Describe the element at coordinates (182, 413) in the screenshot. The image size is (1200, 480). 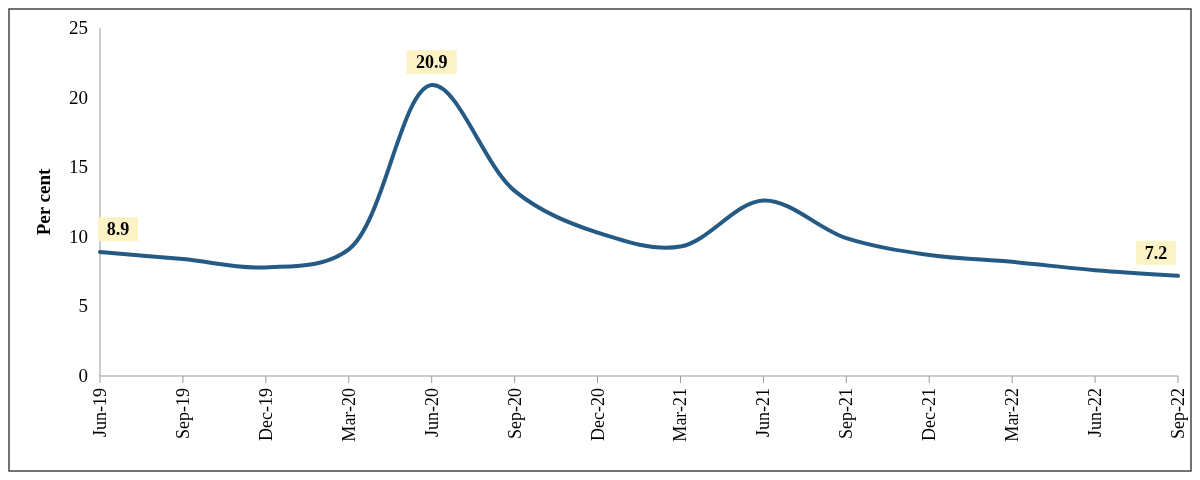
I see `x-tick-label: Sep-19` at that location.